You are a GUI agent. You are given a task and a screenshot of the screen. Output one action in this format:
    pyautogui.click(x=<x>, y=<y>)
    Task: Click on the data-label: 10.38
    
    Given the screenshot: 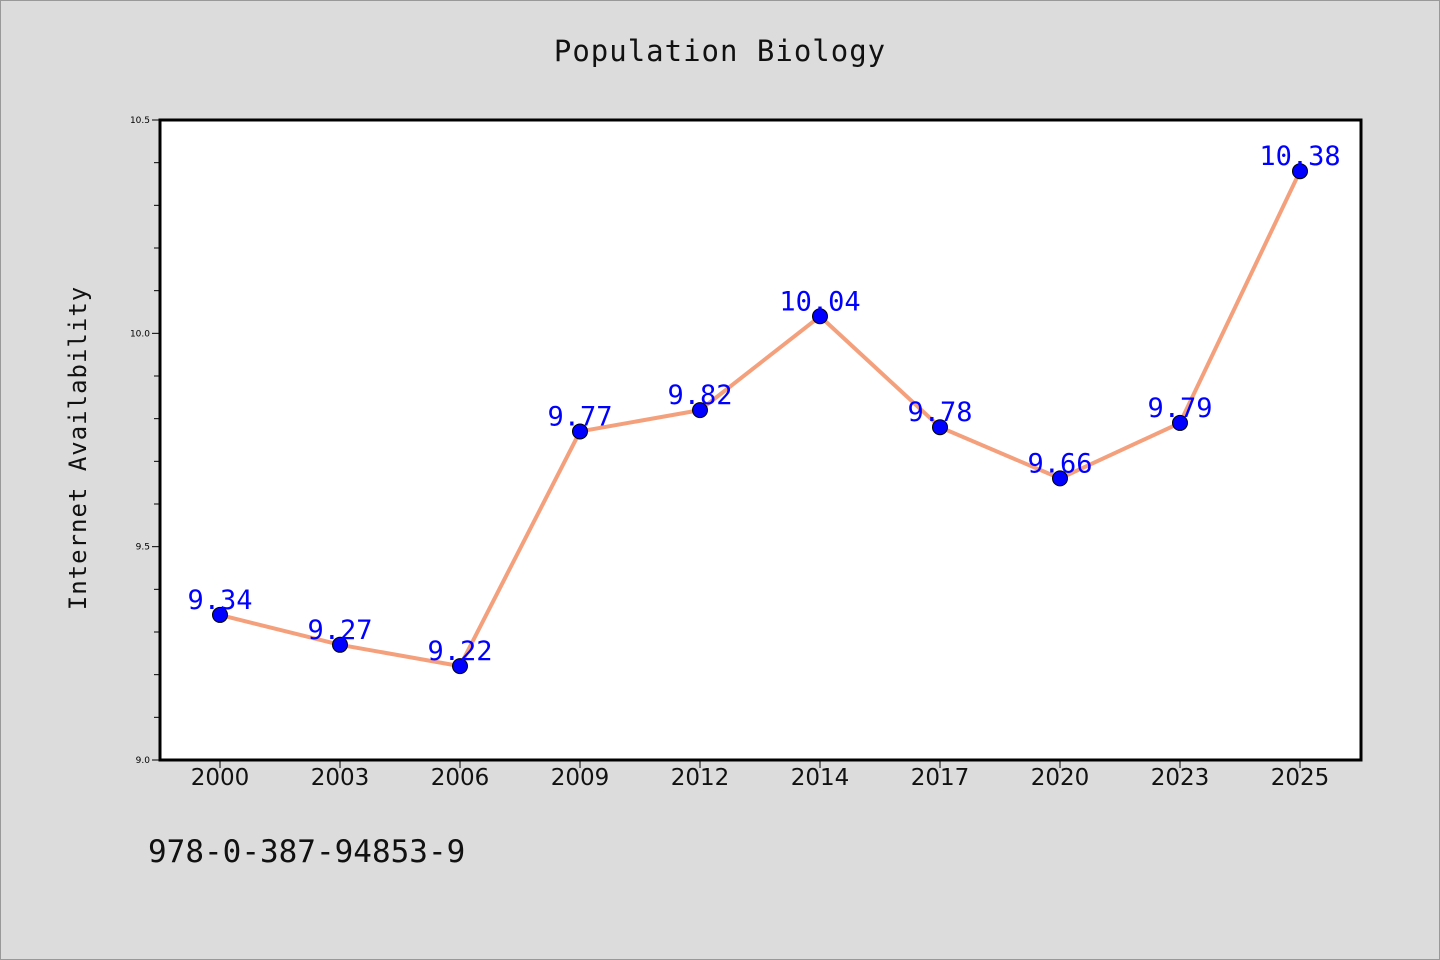 What is the action you would take?
    pyautogui.click(x=1299, y=156)
    